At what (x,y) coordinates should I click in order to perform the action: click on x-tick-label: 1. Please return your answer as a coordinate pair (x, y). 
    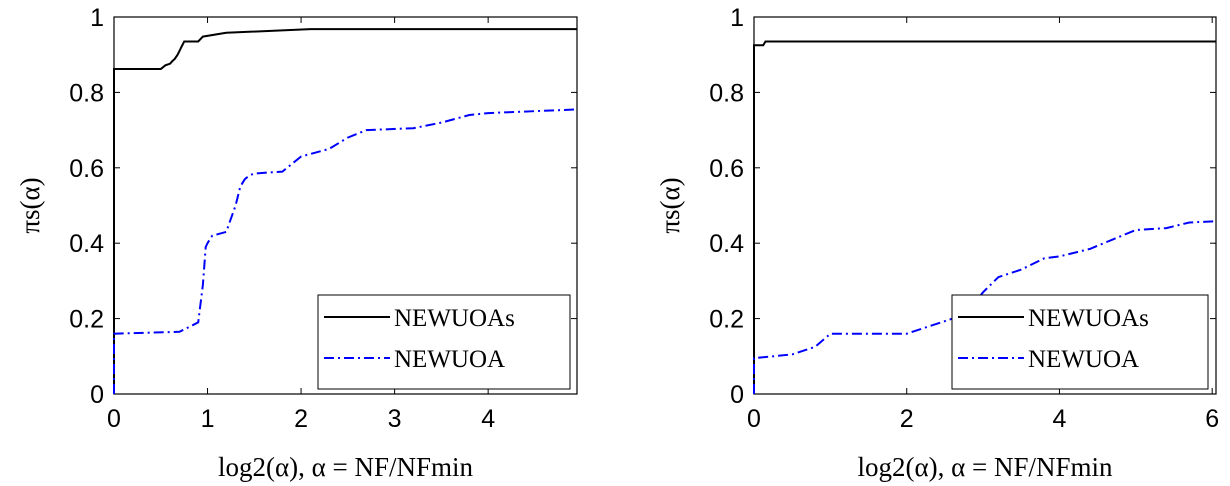
    Looking at the image, I should click on (208, 419).